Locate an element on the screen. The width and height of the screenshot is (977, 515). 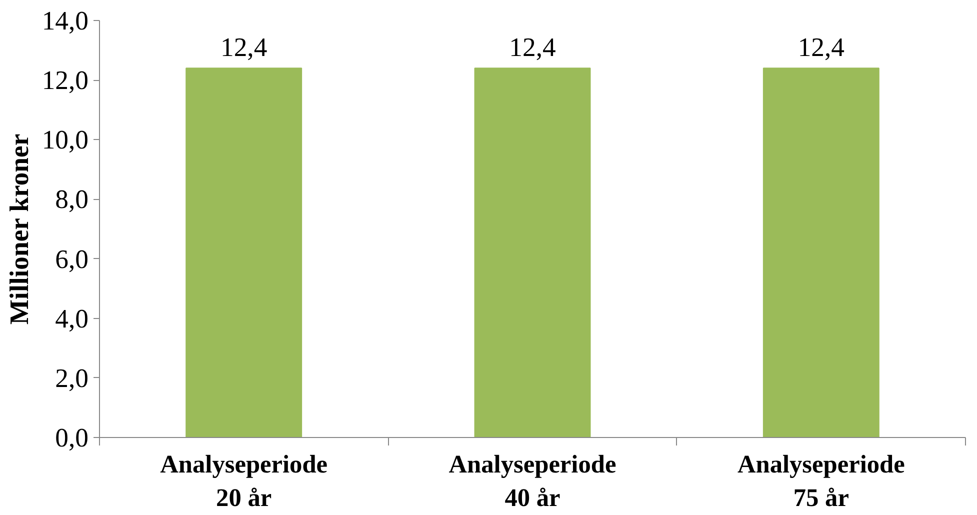
y-tick-label: 2,0 is located at coordinates (72, 377).